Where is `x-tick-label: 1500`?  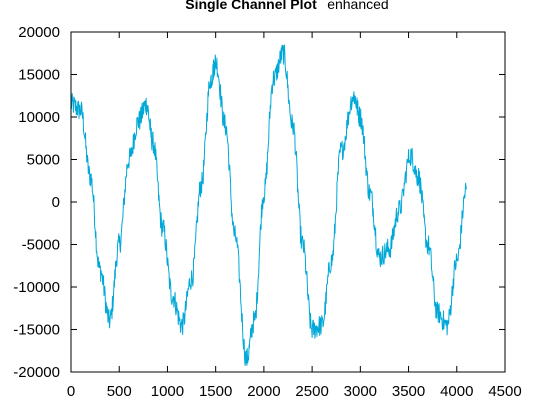 x-tick-label: 1500 is located at coordinates (215, 391).